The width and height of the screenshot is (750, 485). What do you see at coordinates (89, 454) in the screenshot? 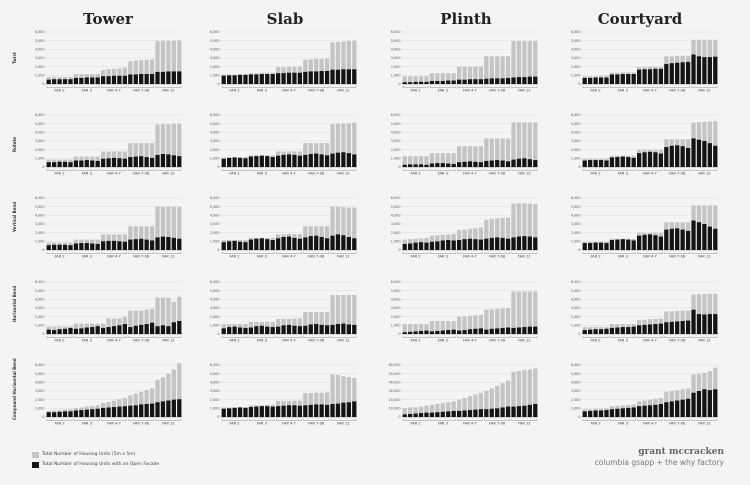
I see `legend-label-total: Total Number of Housing Units (5m x 5m)` at bounding box center [89, 454].